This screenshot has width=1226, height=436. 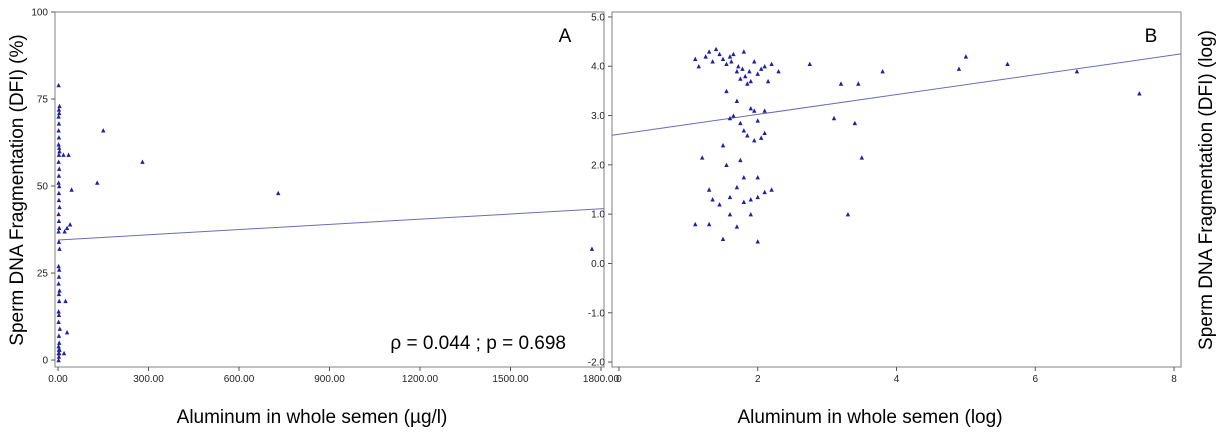 What do you see at coordinates (420, 379) in the screenshot?
I see `panel-a-x-tick-label: 1200.00` at bounding box center [420, 379].